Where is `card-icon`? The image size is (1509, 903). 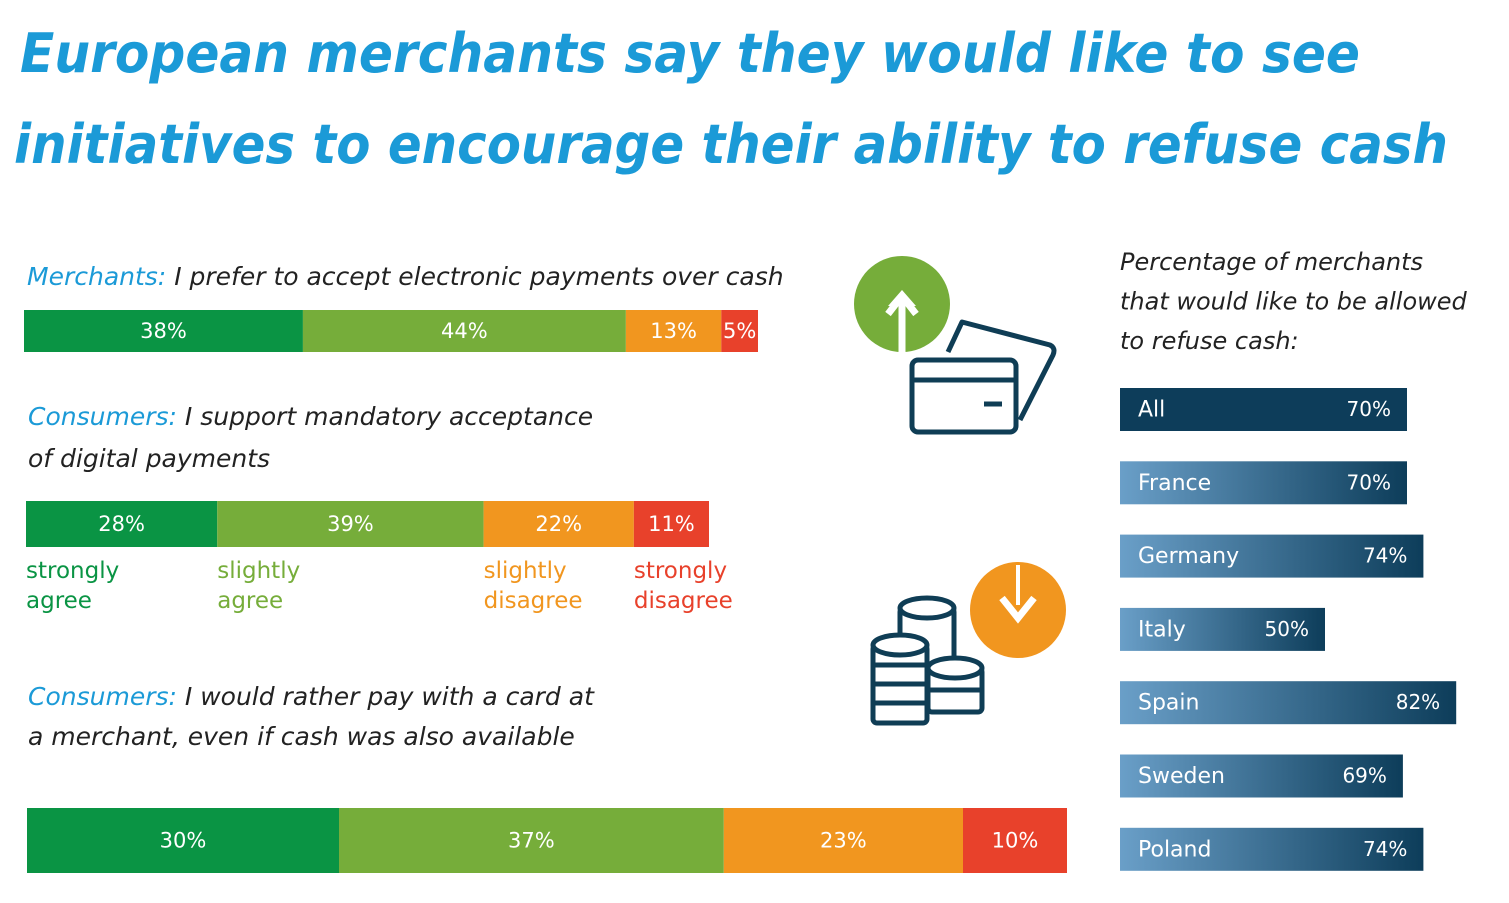 card-icon is located at coordinates (983, 377).